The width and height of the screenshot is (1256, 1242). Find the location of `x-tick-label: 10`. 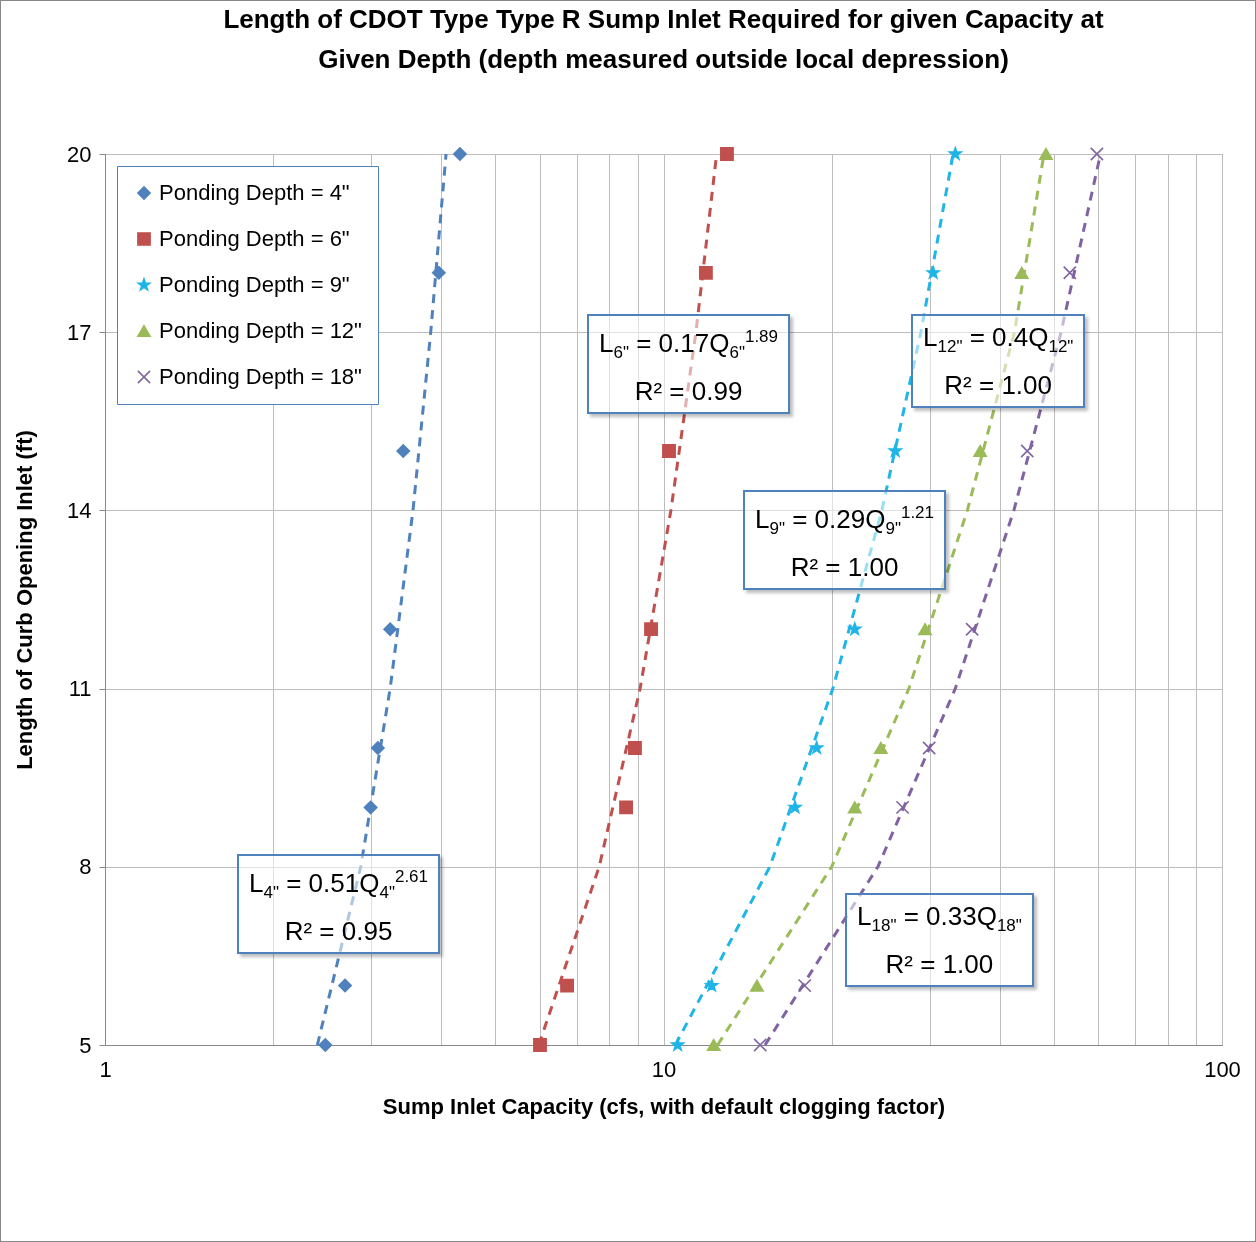

x-tick-label: 10 is located at coordinates (664, 1069).